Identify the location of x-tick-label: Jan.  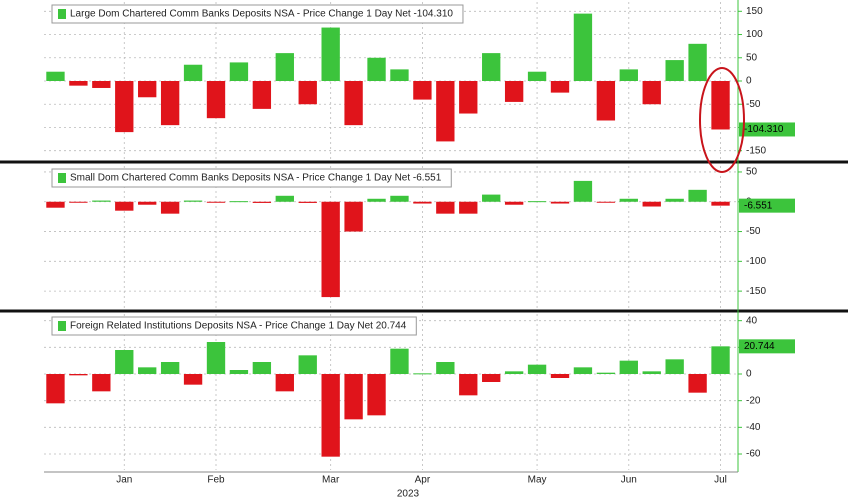
(124, 480).